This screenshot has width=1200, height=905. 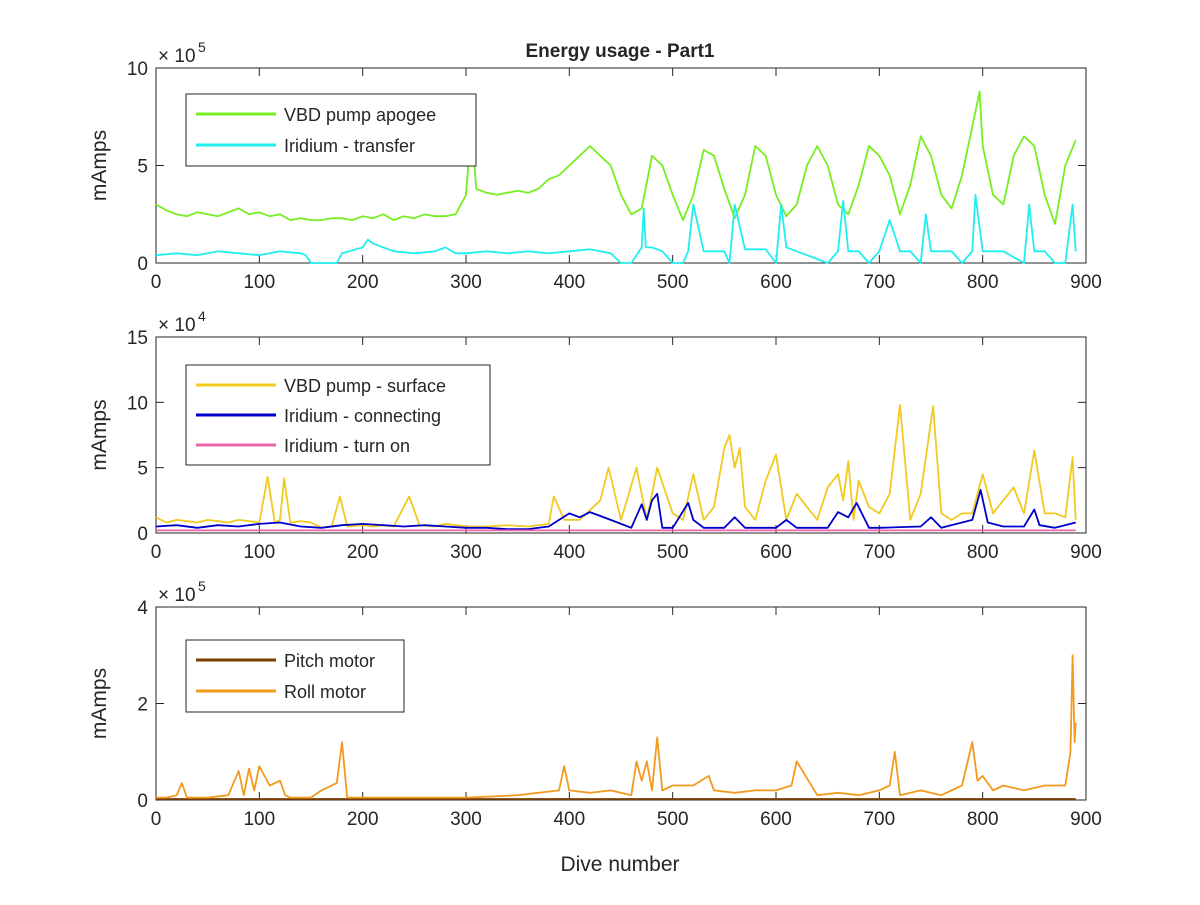 What do you see at coordinates (616, 157) in the screenshot?
I see `series-line-vbd-pump-apogee` at bounding box center [616, 157].